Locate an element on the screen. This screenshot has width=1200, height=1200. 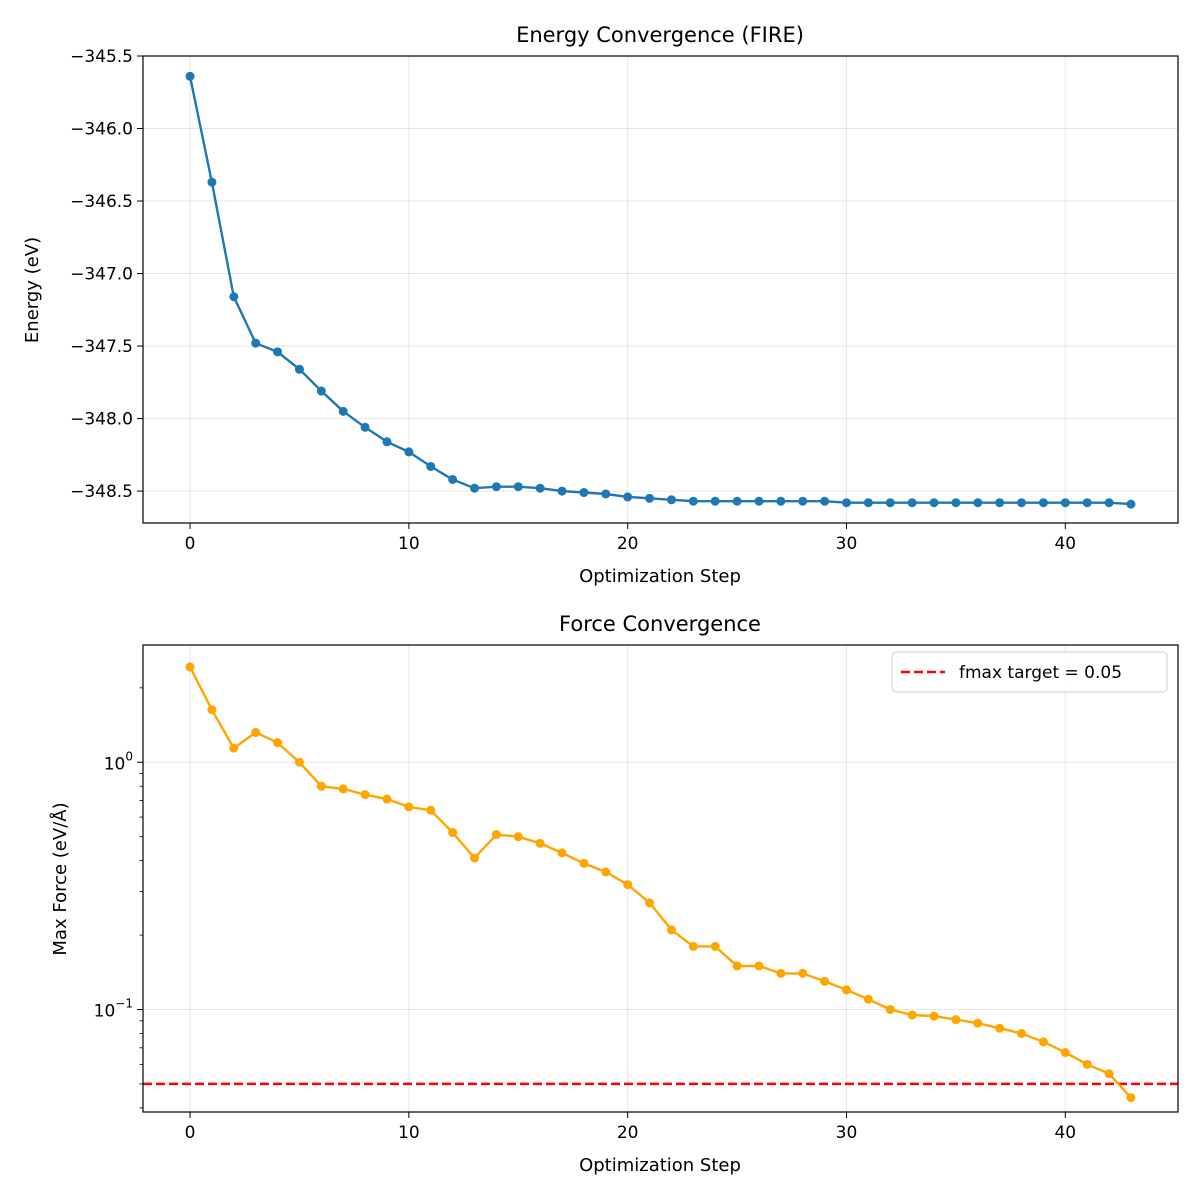
force-legend: fmax target = 0.05 is located at coordinates (1029, 672).